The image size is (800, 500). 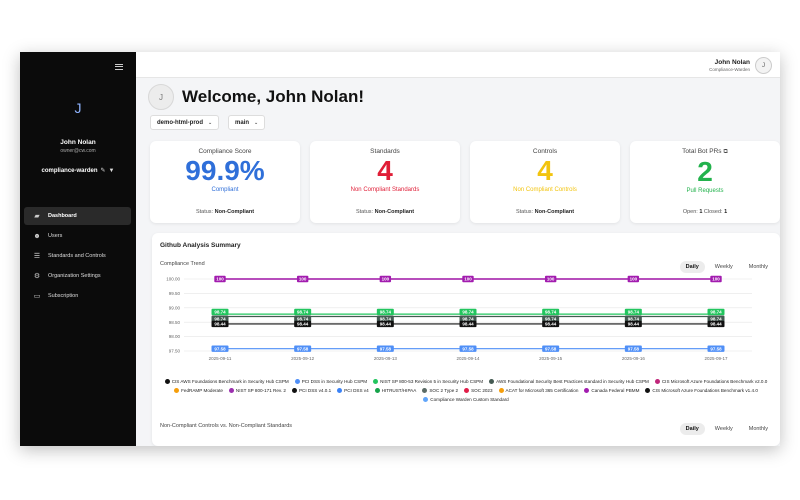 What do you see at coordinates (234, 212) in the screenshot?
I see `status-value: Non-Compliant` at bounding box center [234, 212].